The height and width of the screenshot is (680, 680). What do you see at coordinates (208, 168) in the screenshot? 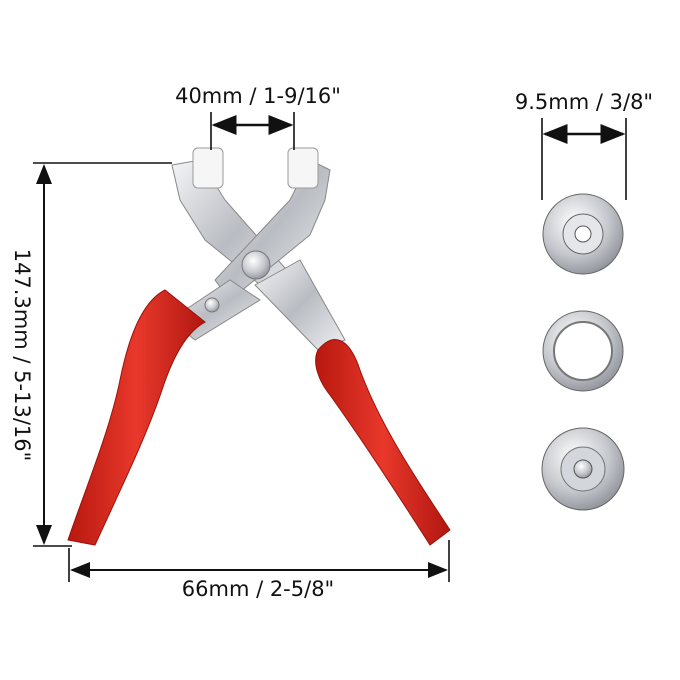
I see `left-die` at bounding box center [208, 168].